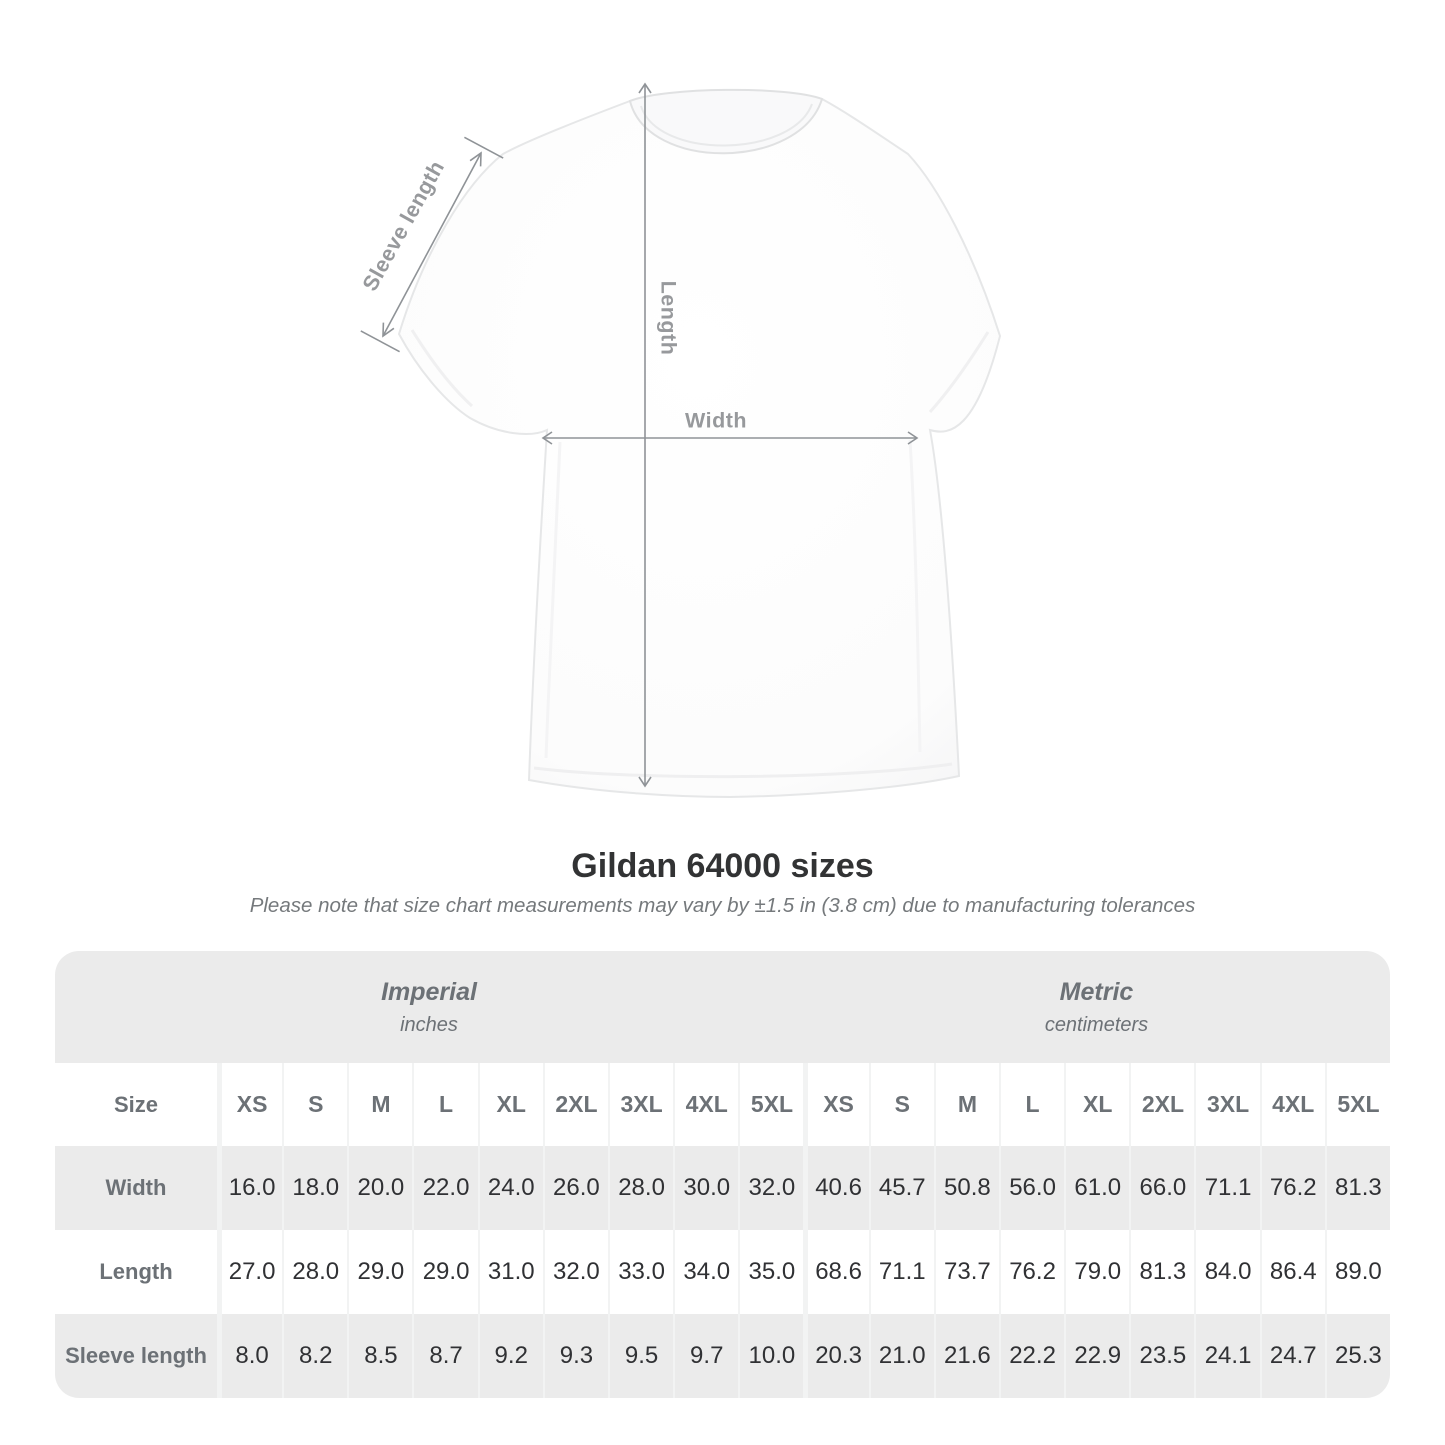  Describe the element at coordinates (835, 1356) in the screenshot. I see `sleeve-cell: 20.3` at that location.